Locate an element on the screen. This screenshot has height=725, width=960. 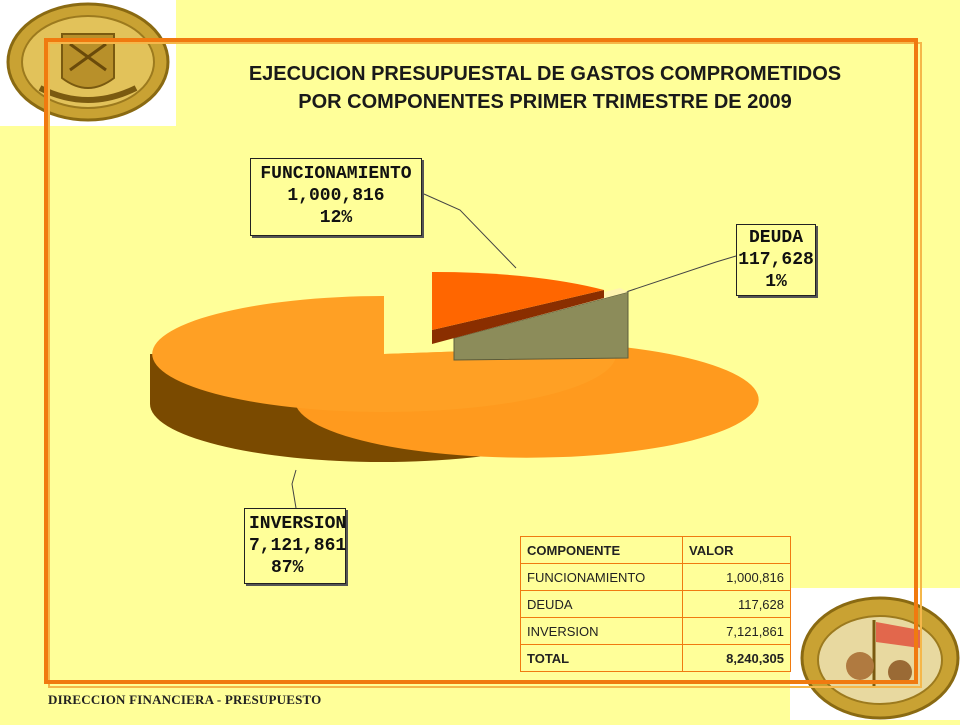
cell-componente: INVERSION is located at coordinates (601, 631).